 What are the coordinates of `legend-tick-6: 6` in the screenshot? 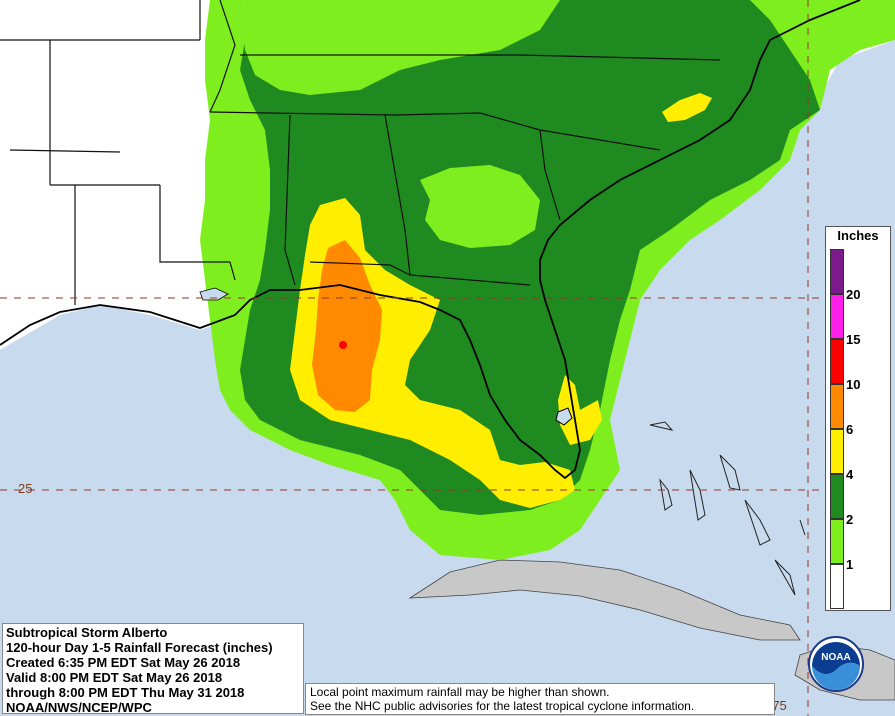 It's located at (850, 429).